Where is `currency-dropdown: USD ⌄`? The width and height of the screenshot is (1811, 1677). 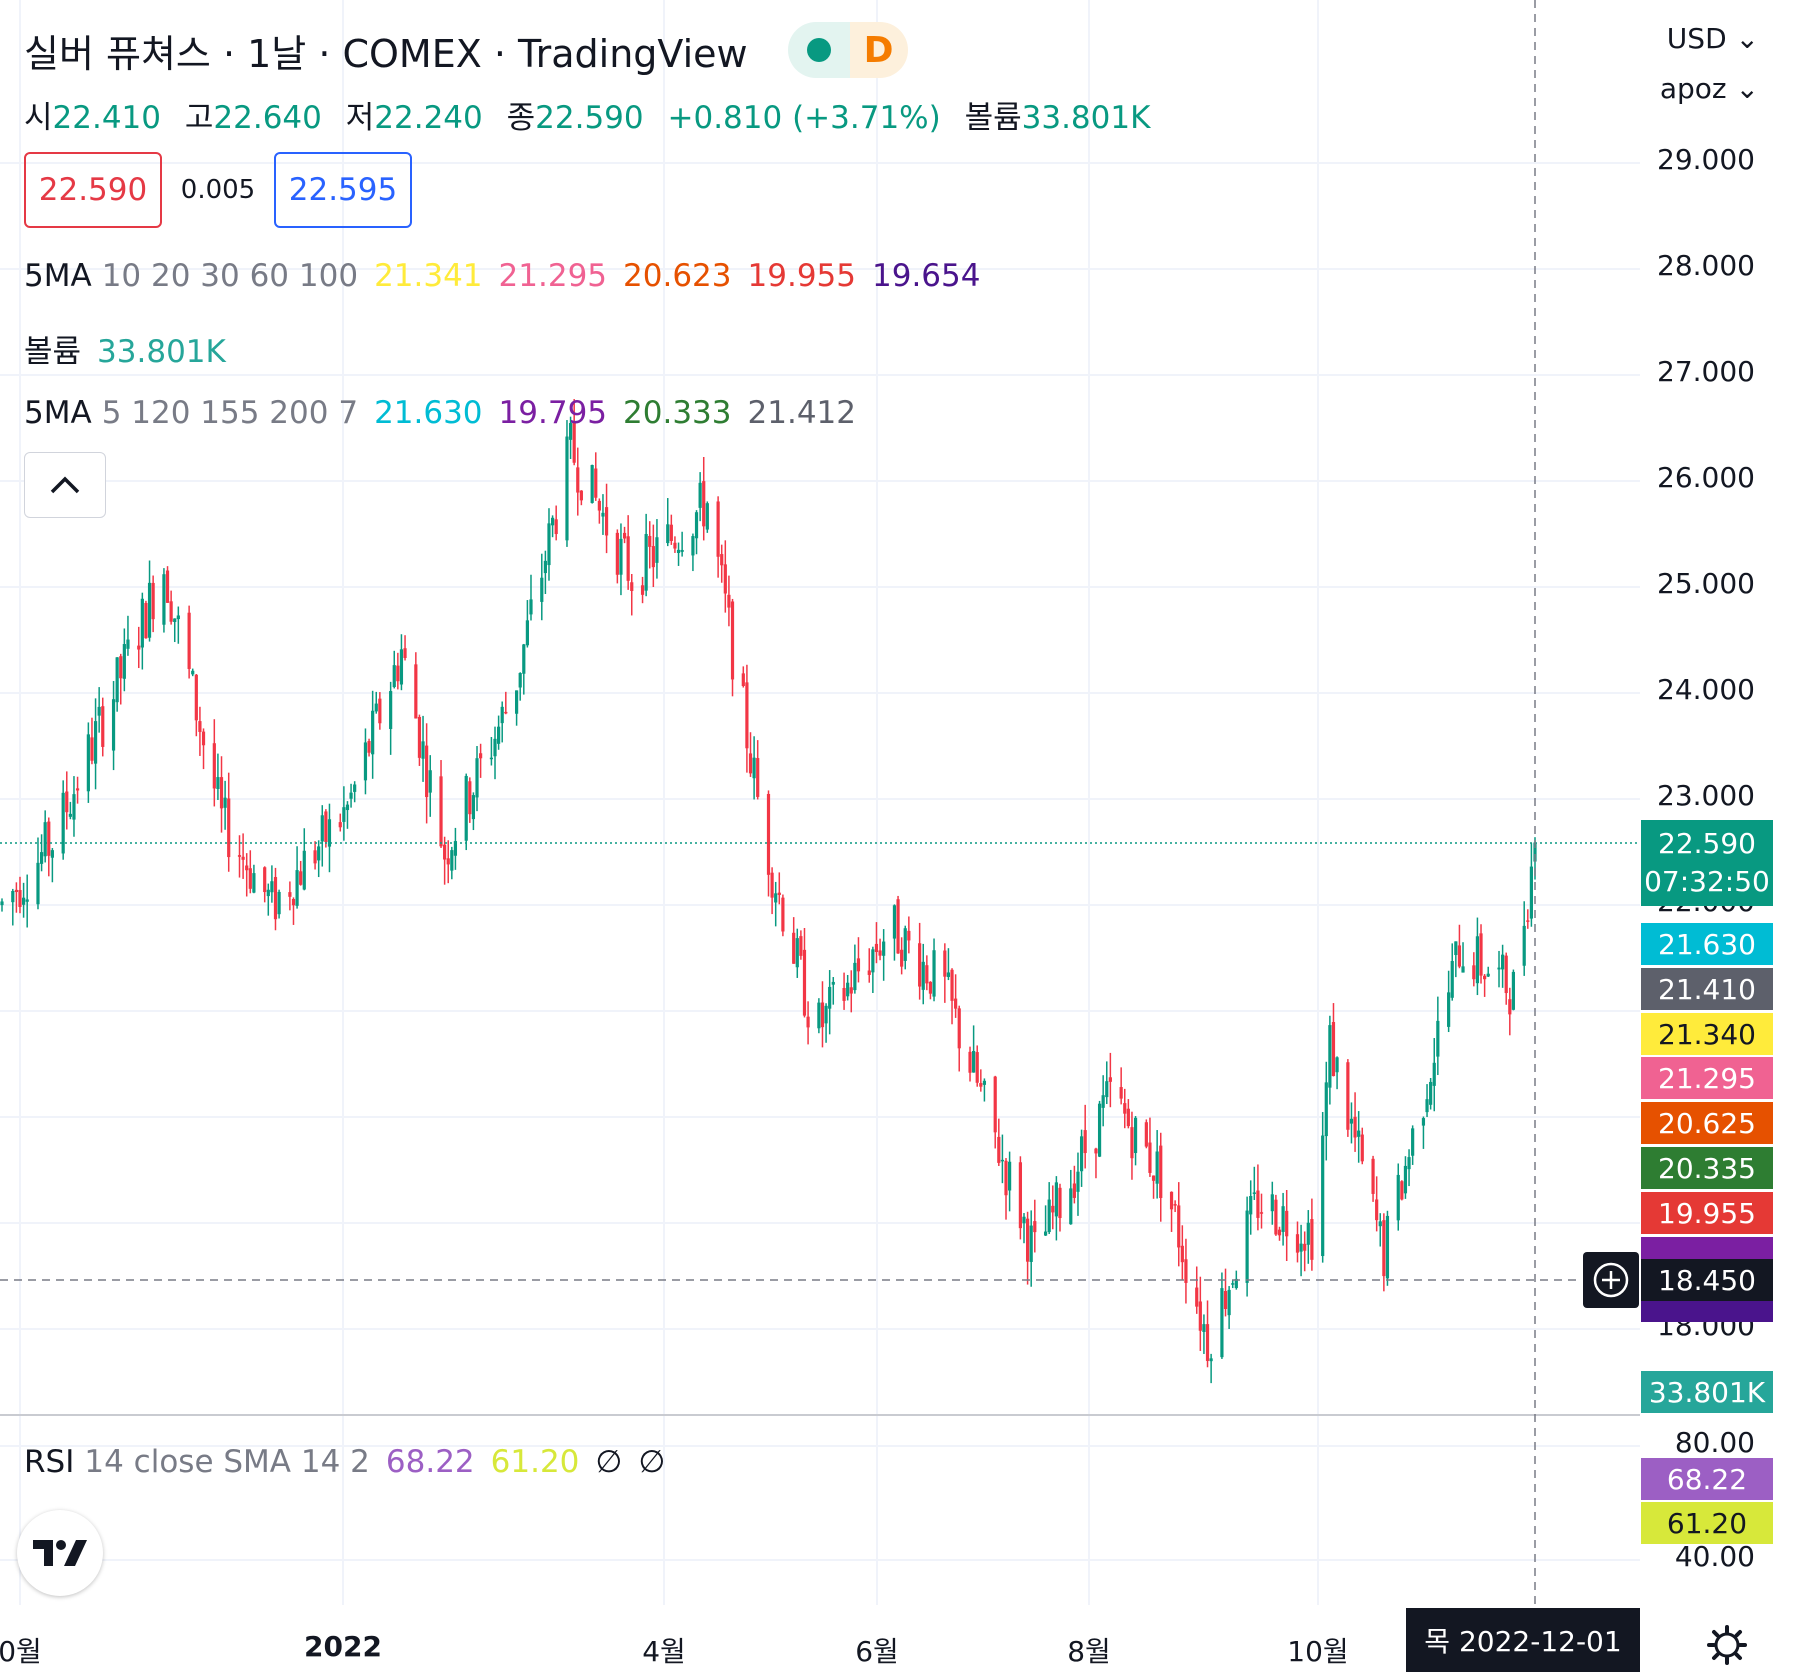 currency-dropdown: USD ⌄ is located at coordinates (1713, 38).